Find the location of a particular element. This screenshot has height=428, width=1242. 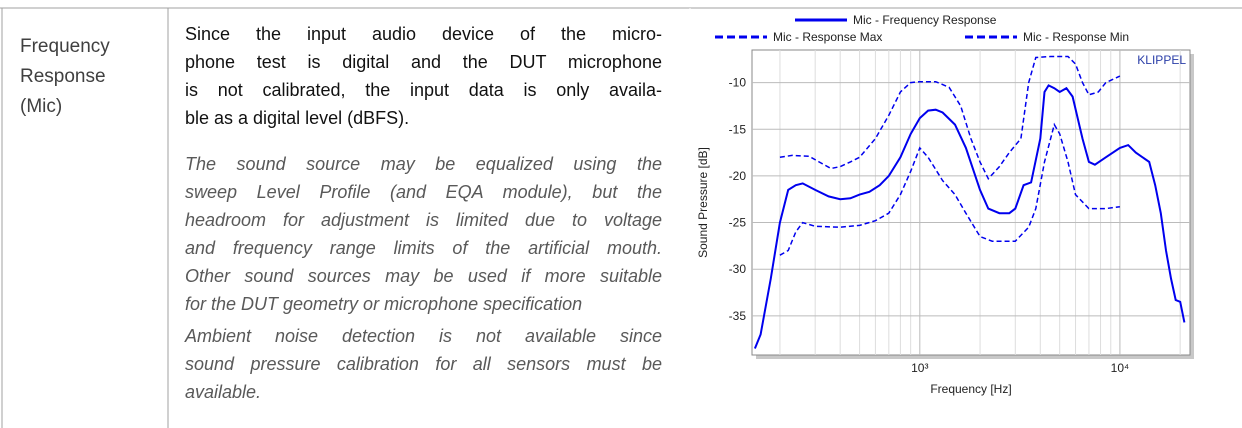

label-line: Response is located at coordinates (63, 76).